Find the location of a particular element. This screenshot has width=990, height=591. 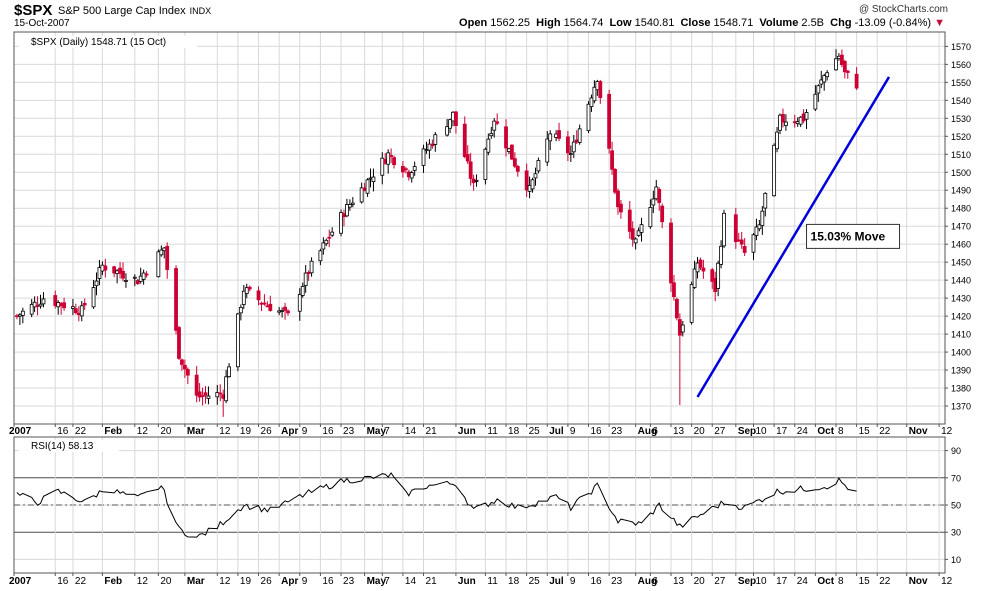

x-tick-label: Aug is located at coordinates (647, 581).